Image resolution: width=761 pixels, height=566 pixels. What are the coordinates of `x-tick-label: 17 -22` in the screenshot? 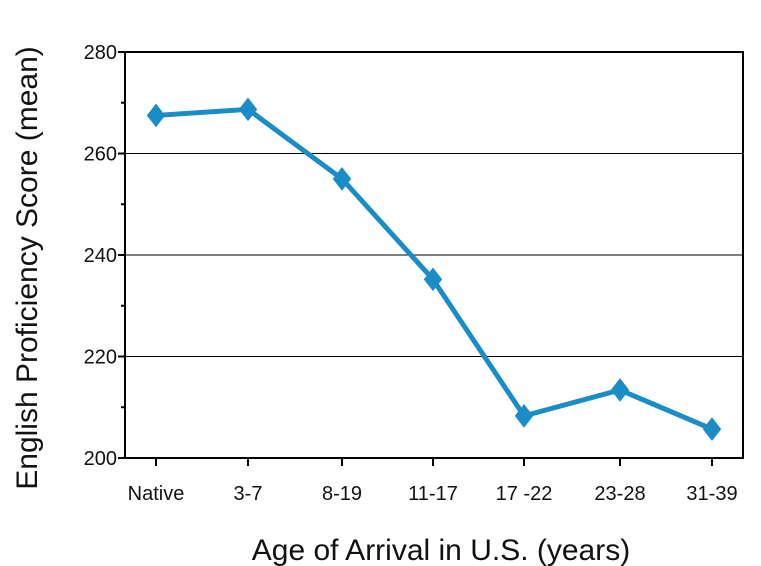 It's located at (524, 494).